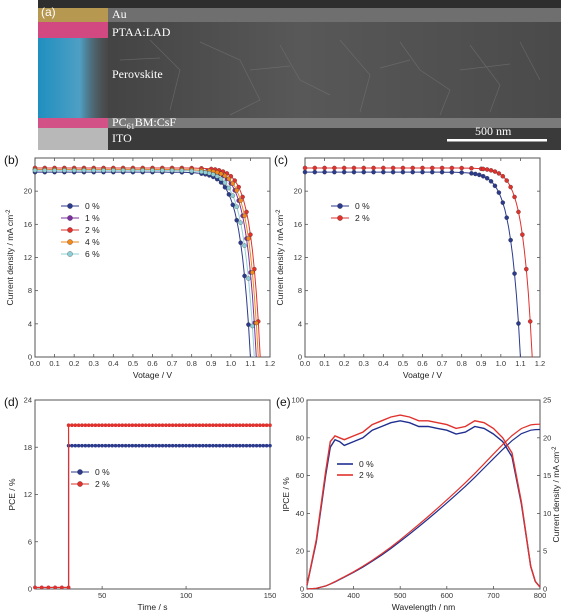 Image resolution: width=569 pixels, height=615 pixels. Describe the element at coordinates (73, 78) in the screenshot. I see `sem-perovskite-color` at that location.